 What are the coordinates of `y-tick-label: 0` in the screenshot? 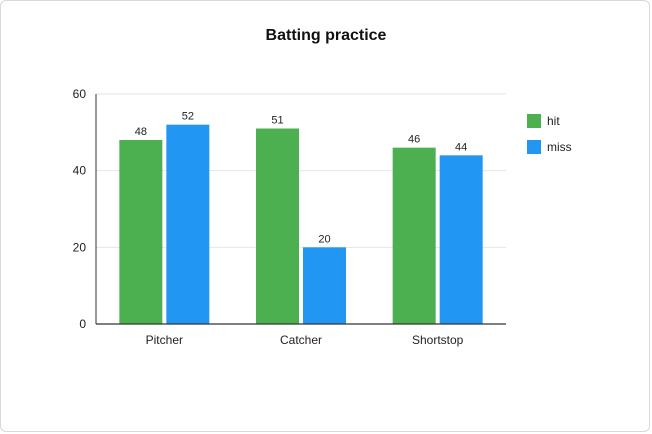 It's located at (82, 324).